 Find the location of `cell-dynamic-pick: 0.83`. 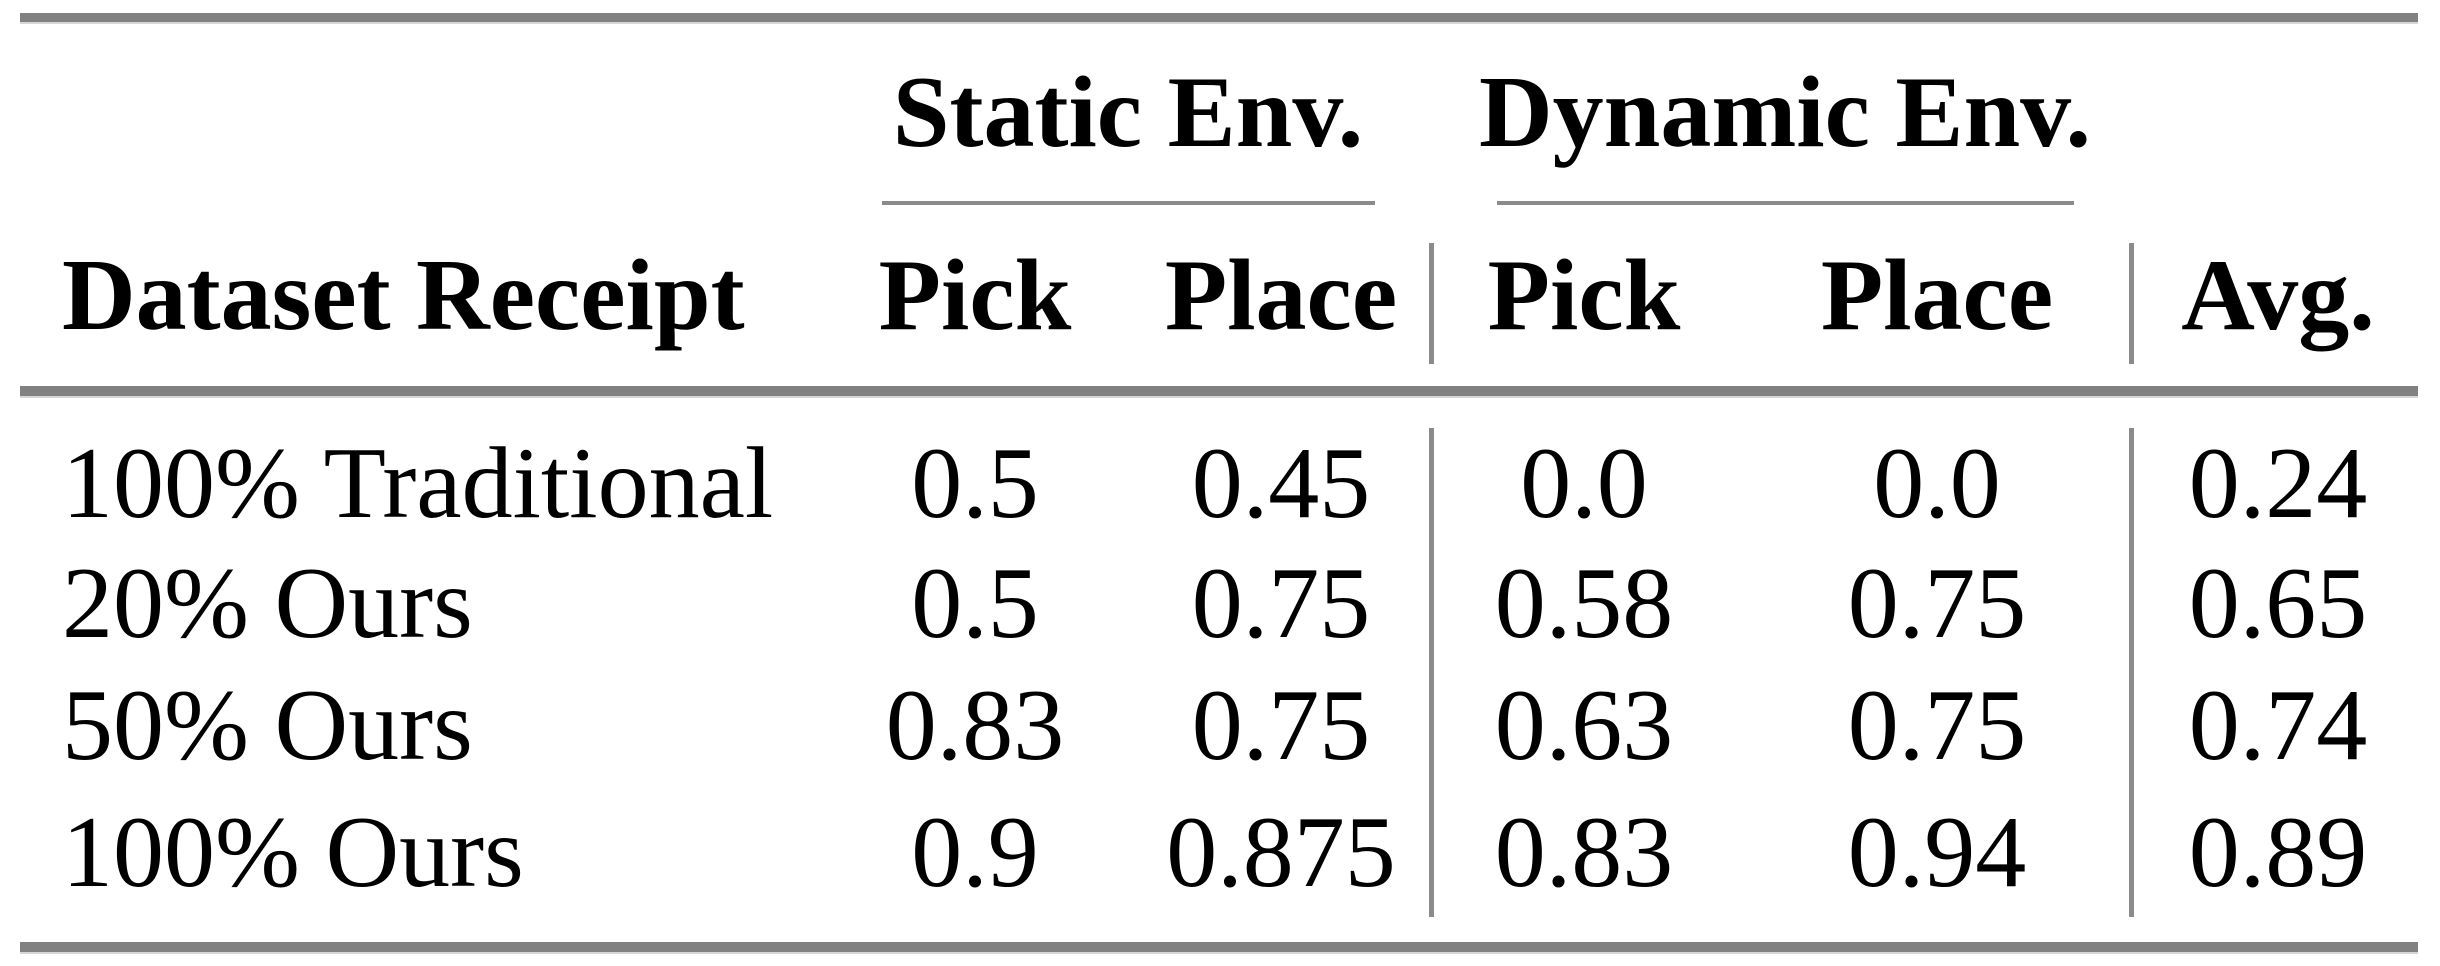

cell-dynamic-pick: 0.83 is located at coordinates (1584, 852).